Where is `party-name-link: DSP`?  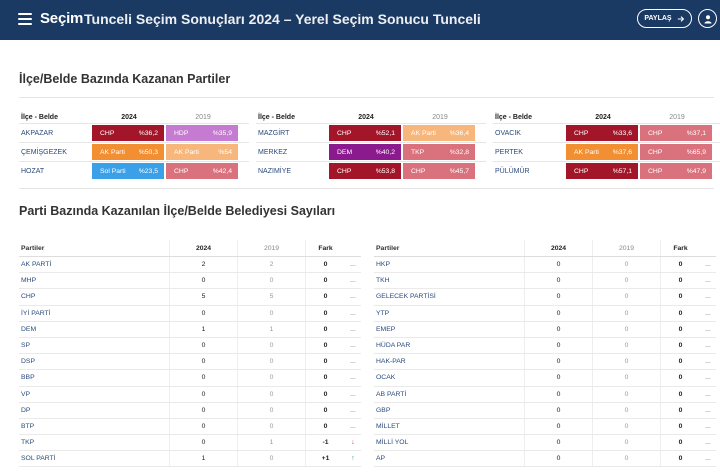 party-name-link: DSP is located at coordinates (28, 362).